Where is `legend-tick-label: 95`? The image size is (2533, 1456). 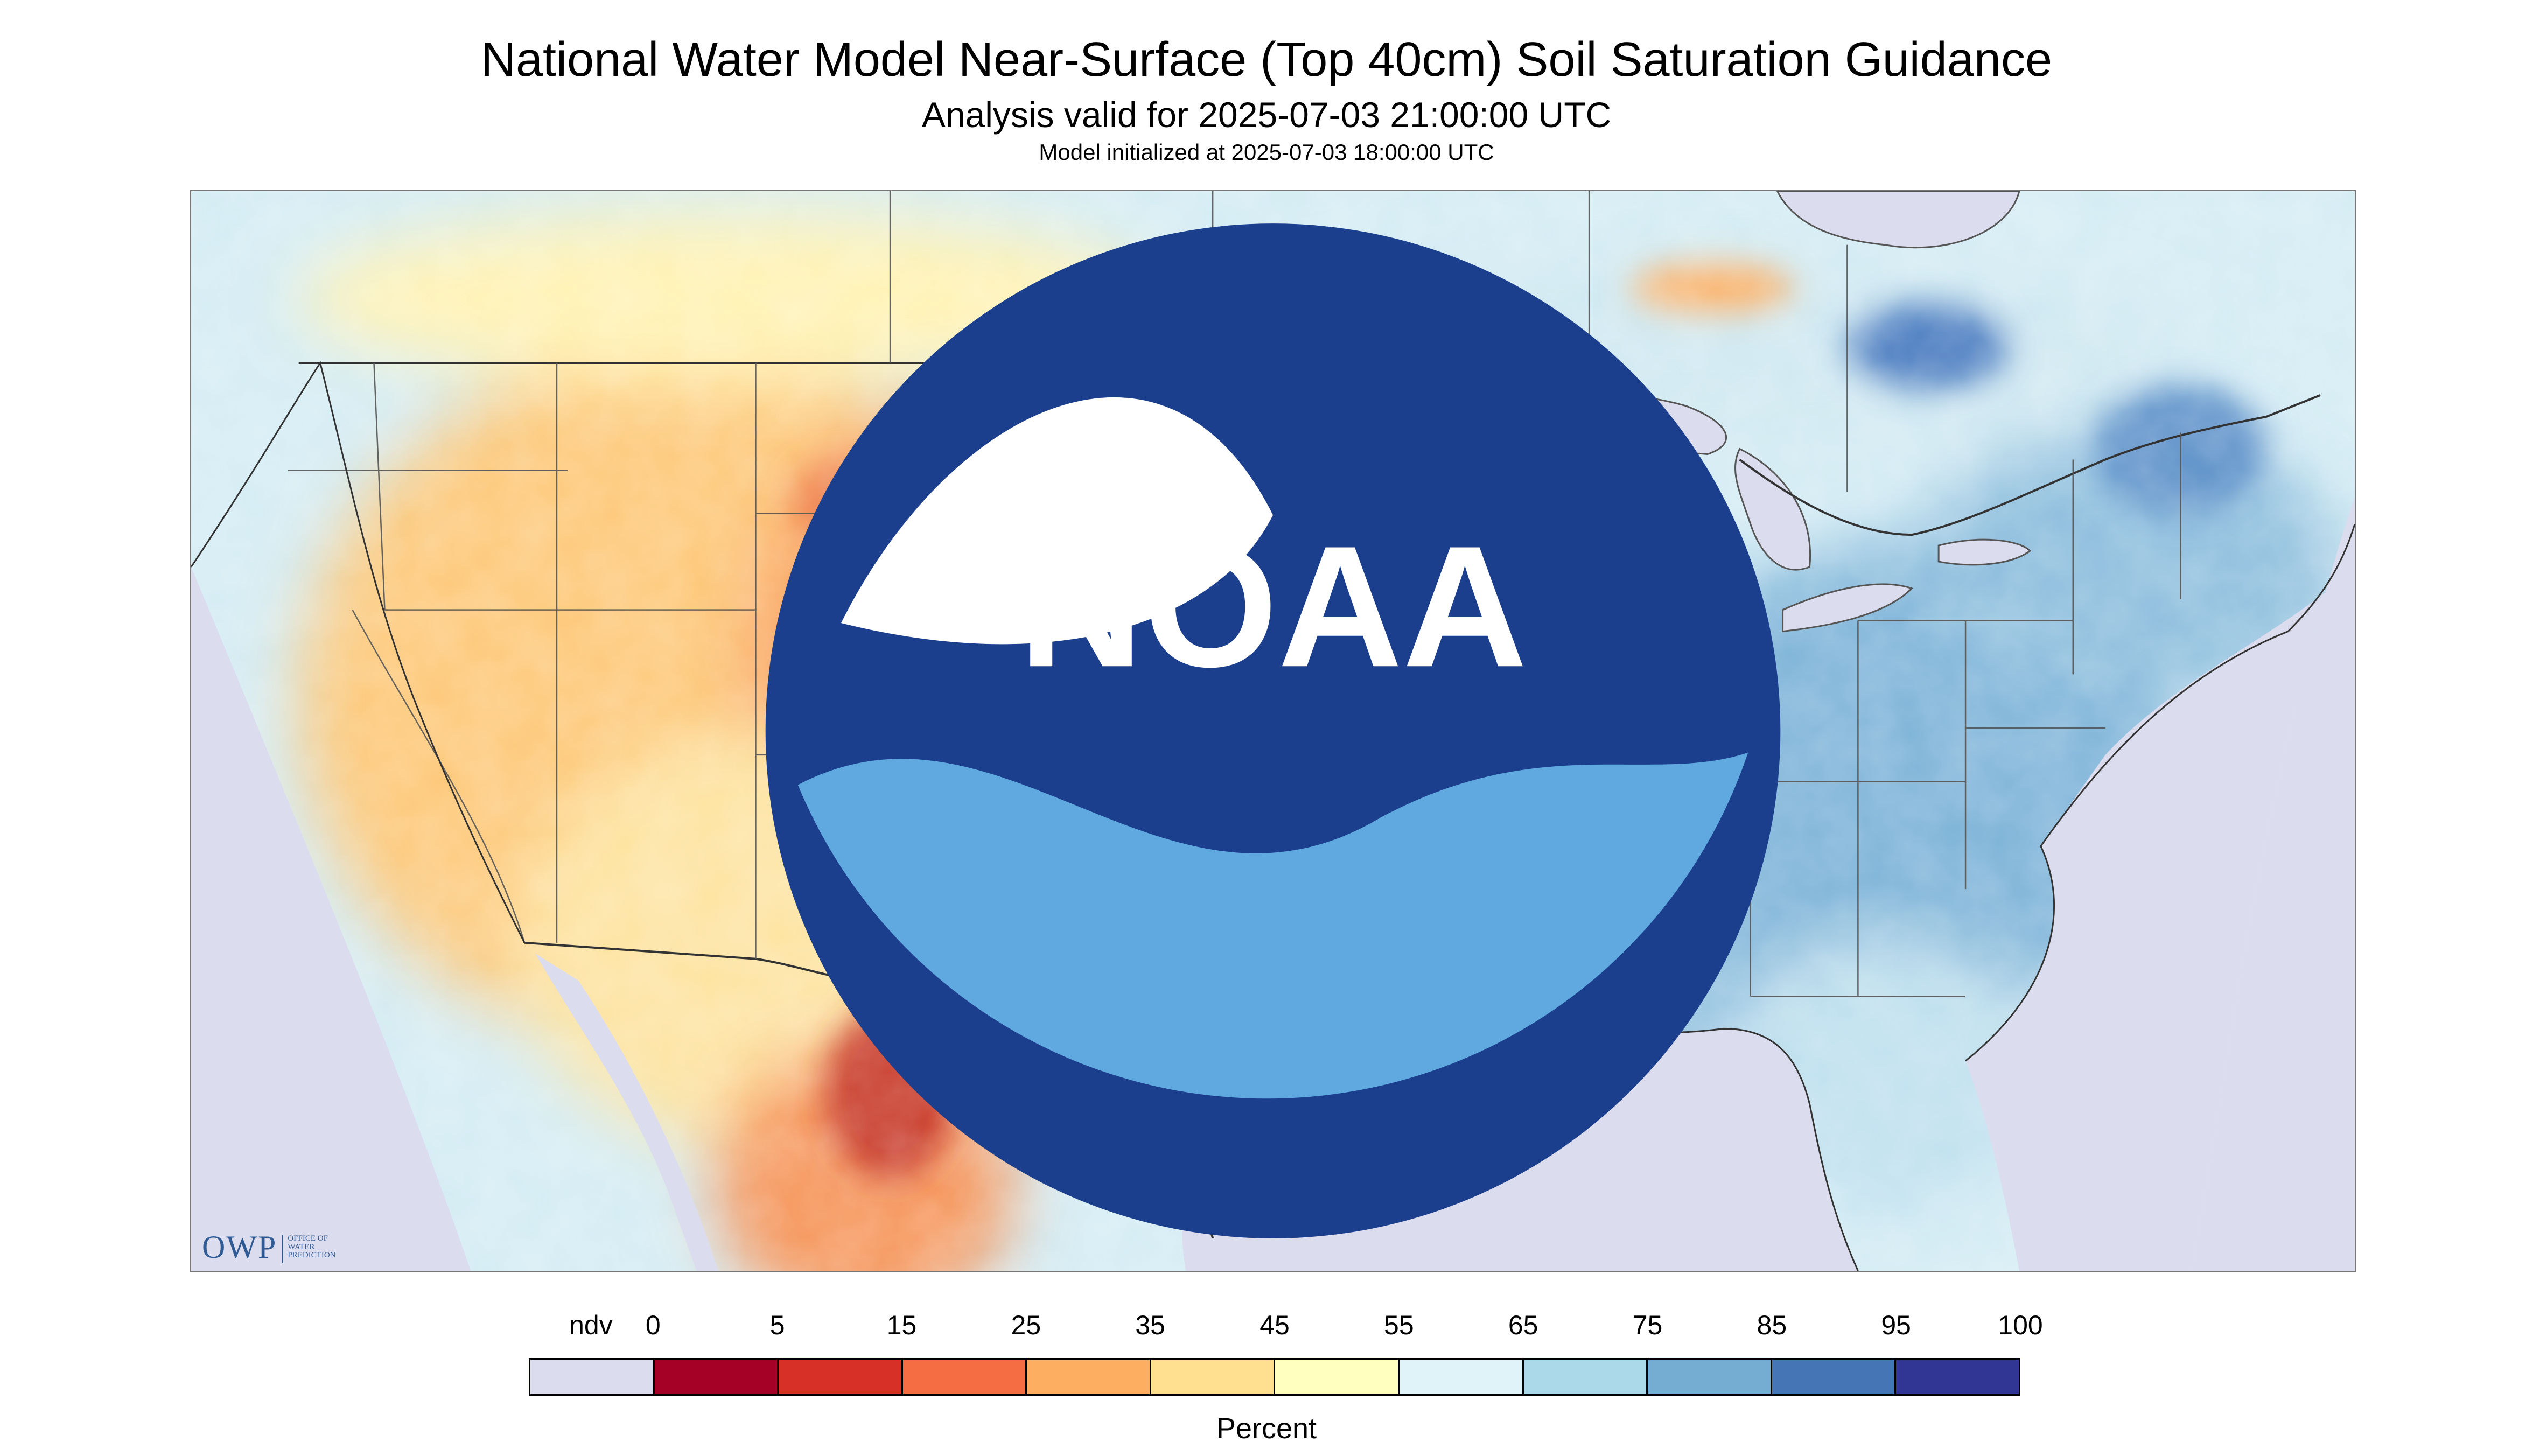 legend-tick-label: 95 is located at coordinates (1896, 1325).